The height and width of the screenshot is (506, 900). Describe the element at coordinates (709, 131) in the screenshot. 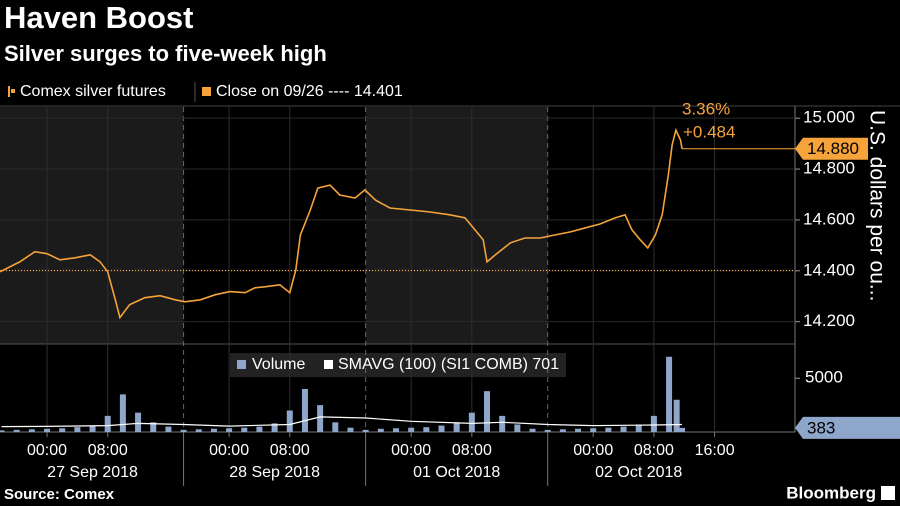

I see `change-abs: +0.484` at that location.